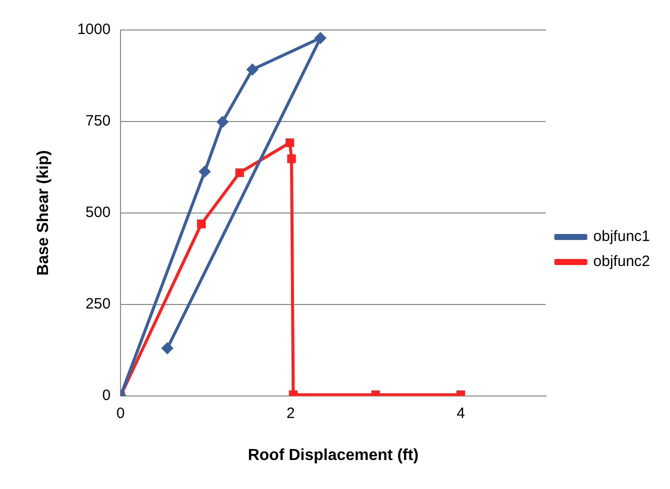  I want to click on y-tick-label: 0, so click(106, 395).